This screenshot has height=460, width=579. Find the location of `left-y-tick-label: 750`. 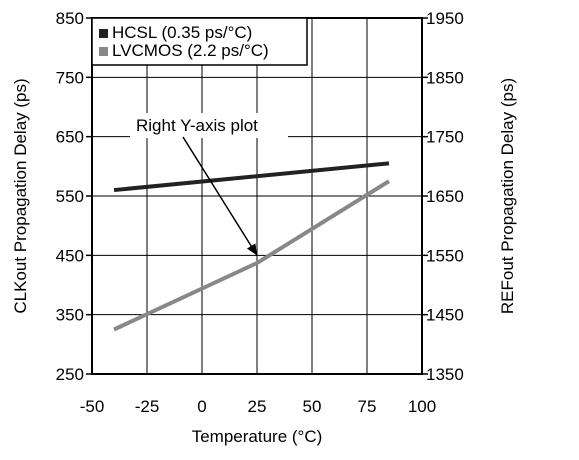

left-y-tick-label: 750 is located at coordinates (70, 77).